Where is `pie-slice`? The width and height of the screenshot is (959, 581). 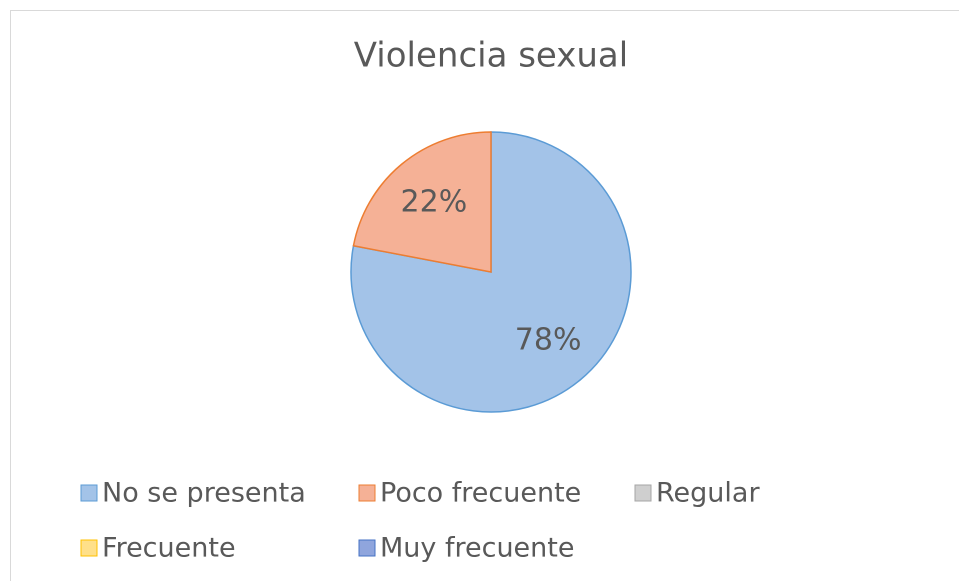
pie-slice is located at coordinates (422, 202).